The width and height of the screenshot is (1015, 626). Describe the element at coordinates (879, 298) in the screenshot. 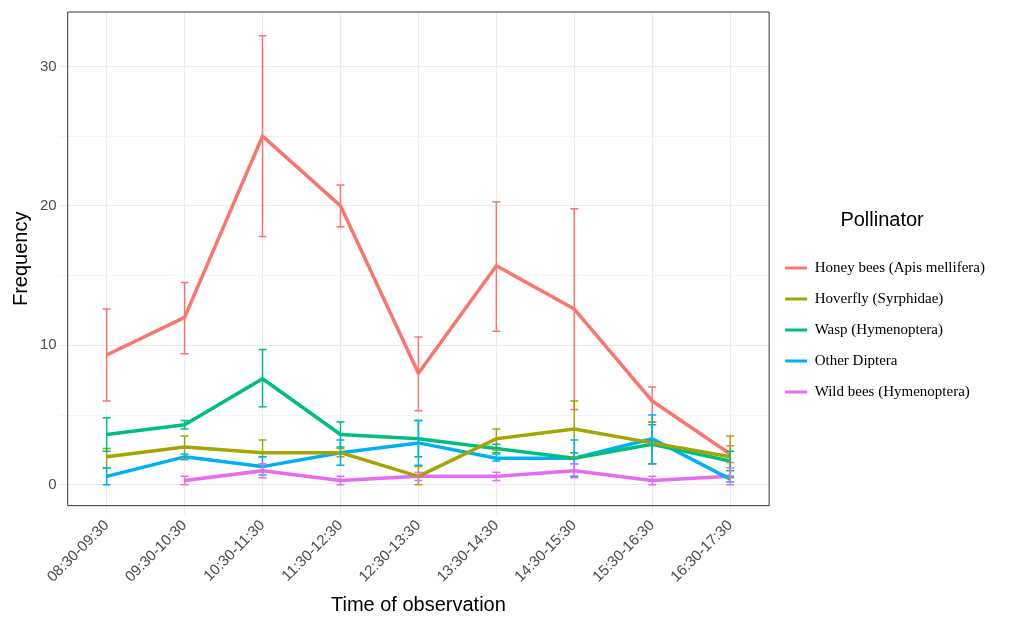

I see `legend-label: Hoverfly (Syrphidae)` at that location.